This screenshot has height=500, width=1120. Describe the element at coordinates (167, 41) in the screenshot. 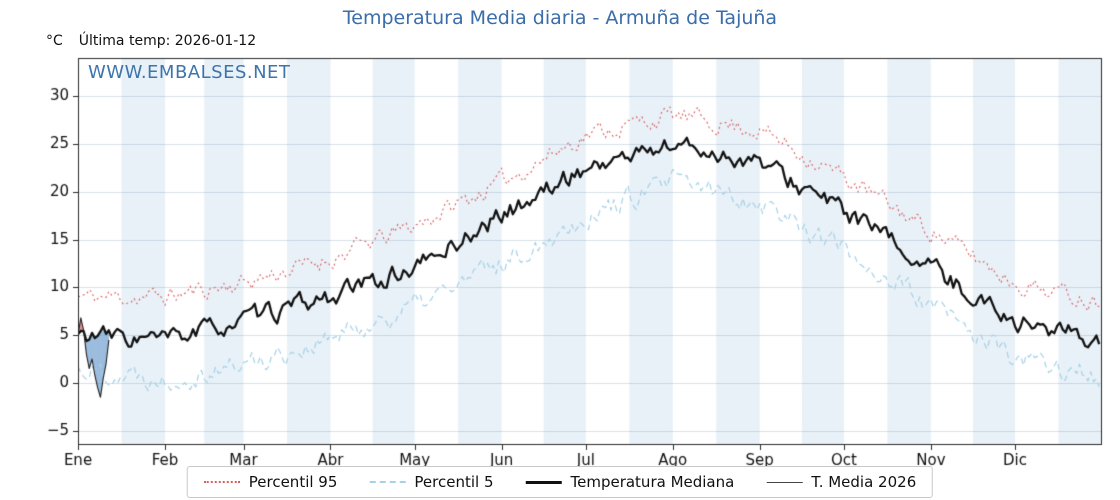

I see `last-temp-label: Última temp: 2026-01-12` at that location.